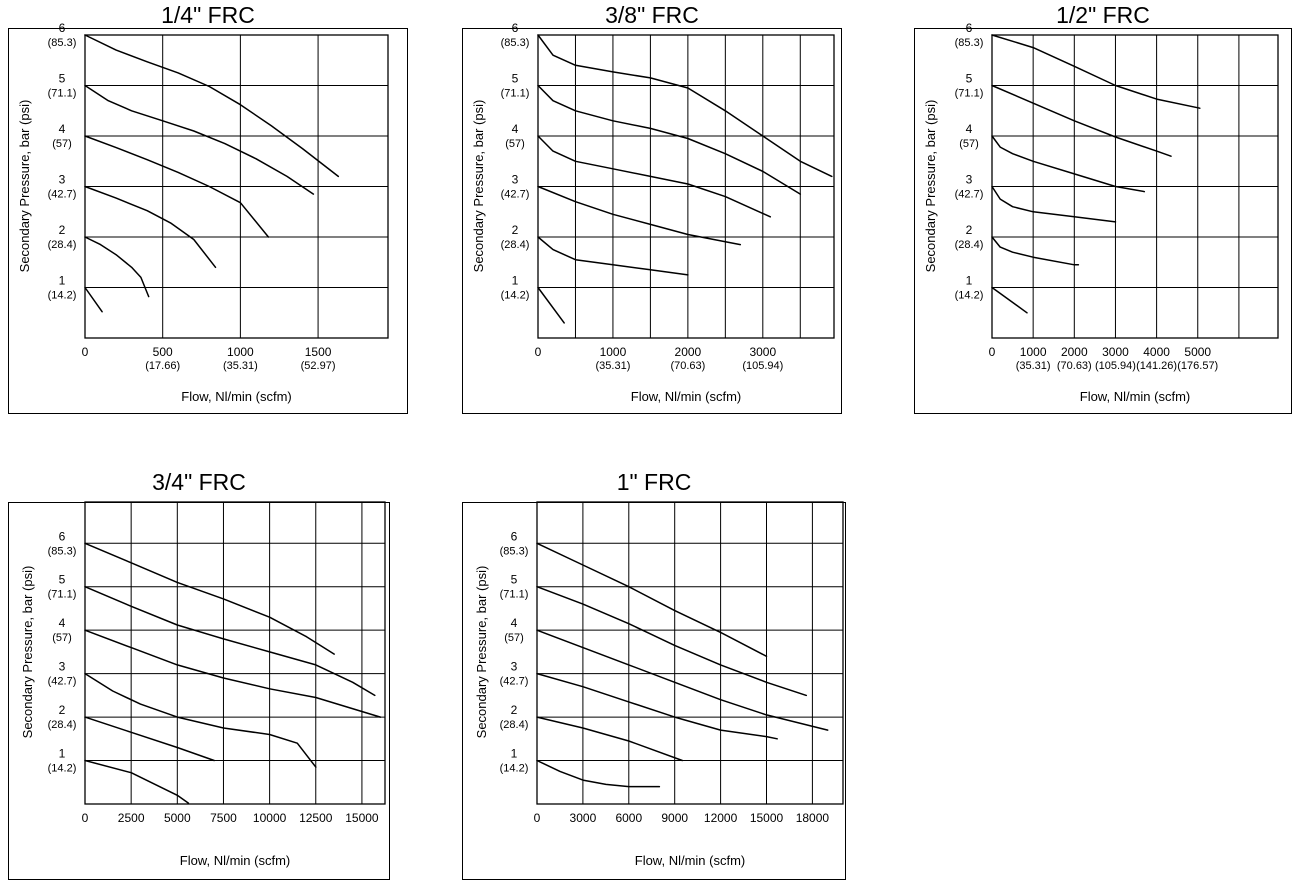  Describe the element at coordinates (208, 15) in the screenshot. I see `chart-title: 1/4" FRC` at that location.